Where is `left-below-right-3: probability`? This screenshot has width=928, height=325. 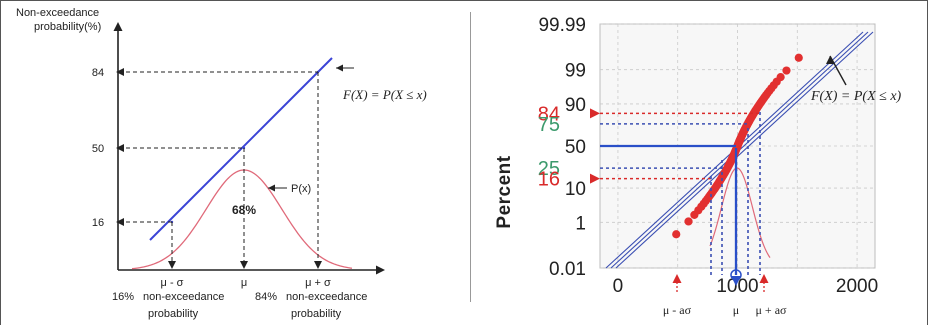
left-below-right-3: probability is located at coordinates (316, 314).